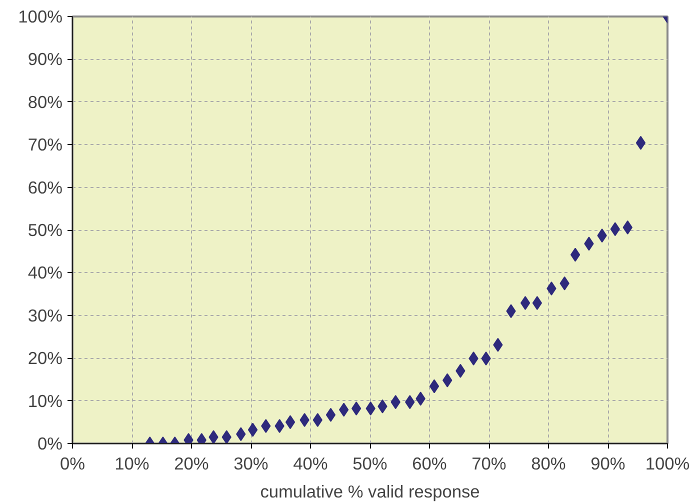 The image size is (697, 504). Describe the element at coordinates (667, 464) in the screenshot. I see `x-tick-label: 100%` at that location.